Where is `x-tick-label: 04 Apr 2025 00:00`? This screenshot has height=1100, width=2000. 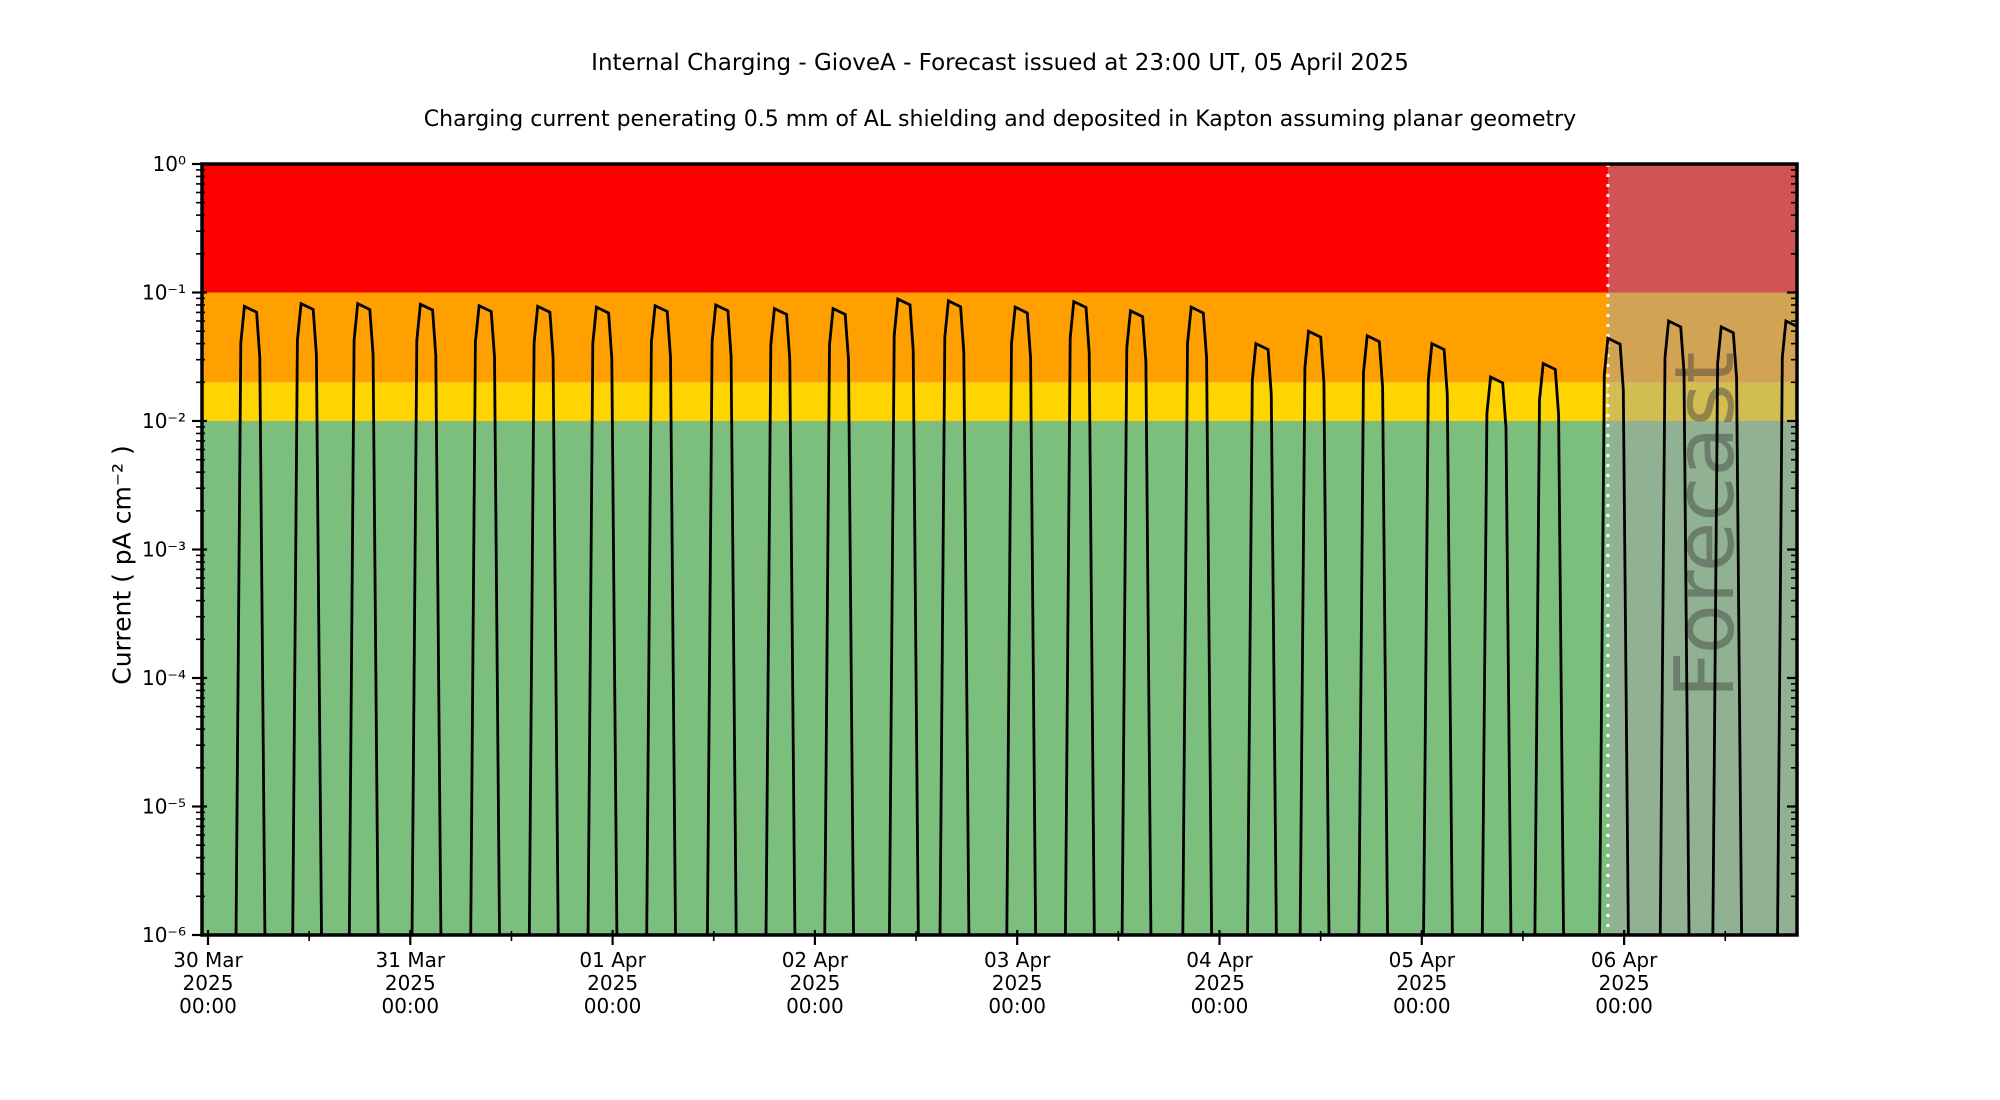 x-tick-label: 04 Apr 2025 00:00 is located at coordinates (1219, 983).